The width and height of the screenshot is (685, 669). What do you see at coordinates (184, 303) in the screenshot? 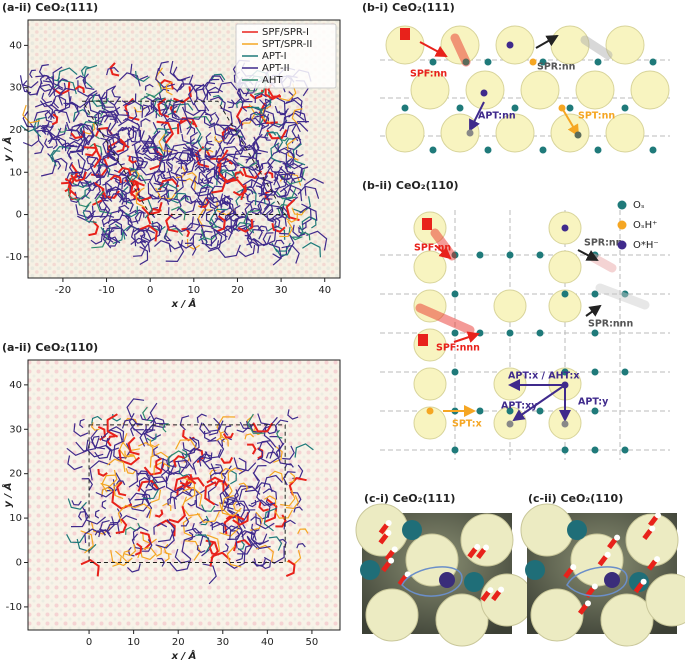
I see `x-axis-label: x / Å` at bounding box center [184, 303].